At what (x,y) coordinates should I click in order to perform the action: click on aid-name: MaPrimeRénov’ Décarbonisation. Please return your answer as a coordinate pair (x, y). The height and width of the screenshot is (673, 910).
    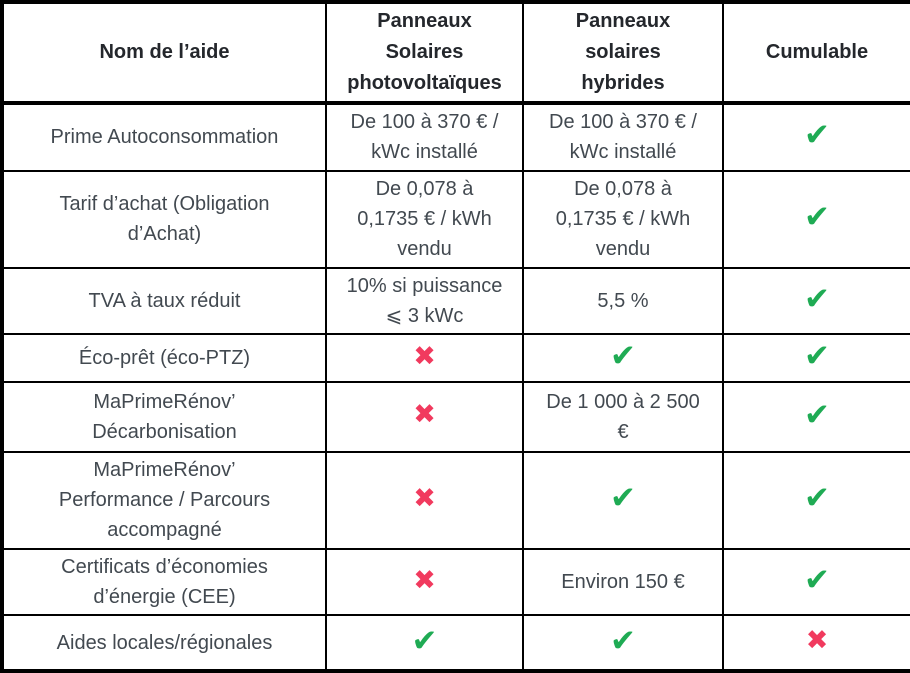
    Looking at the image, I should click on (164, 416).